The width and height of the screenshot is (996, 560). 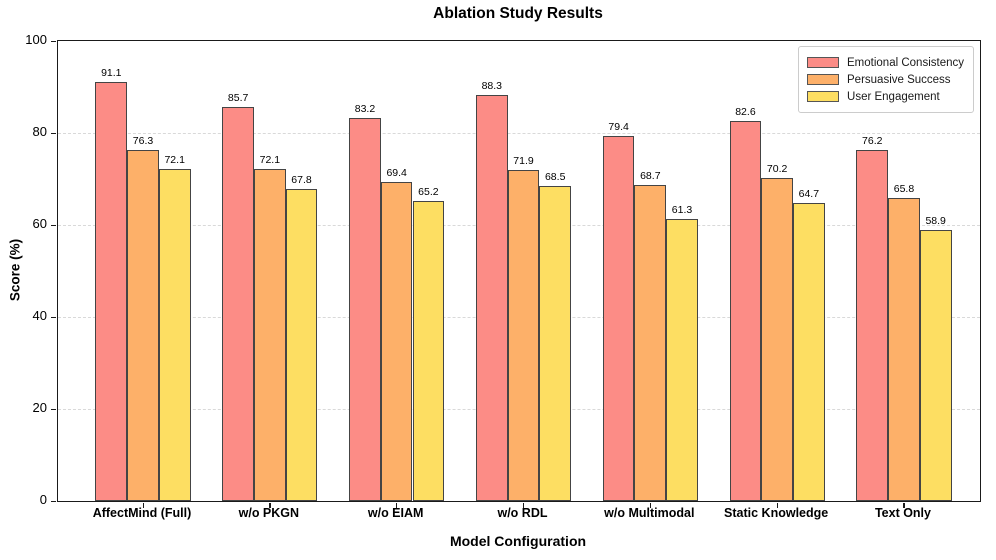 What do you see at coordinates (428, 192) in the screenshot?
I see `bar-value-label: 65.2` at bounding box center [428, 192].